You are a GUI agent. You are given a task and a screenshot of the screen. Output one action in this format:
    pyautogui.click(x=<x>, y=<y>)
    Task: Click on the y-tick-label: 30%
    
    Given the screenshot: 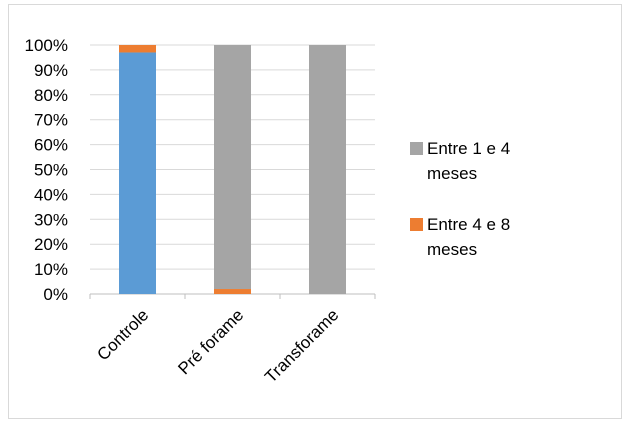 What is the action you would take?
    pyautogui.click(x=51, y=219)
    